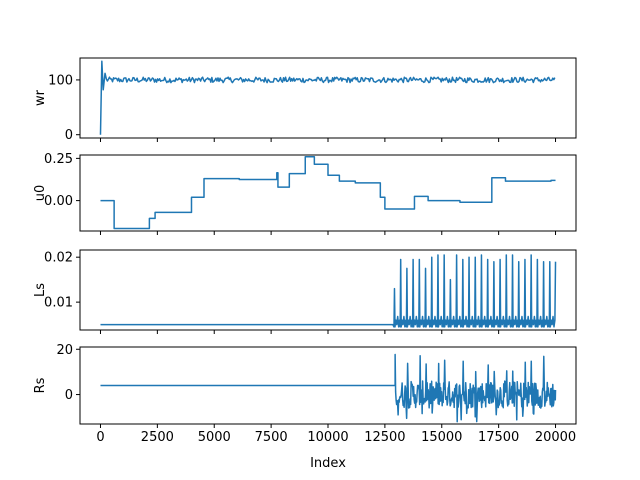 The image size is (640, 480). I want to click on y-axis-label-wr: wr, so click(40, 97).